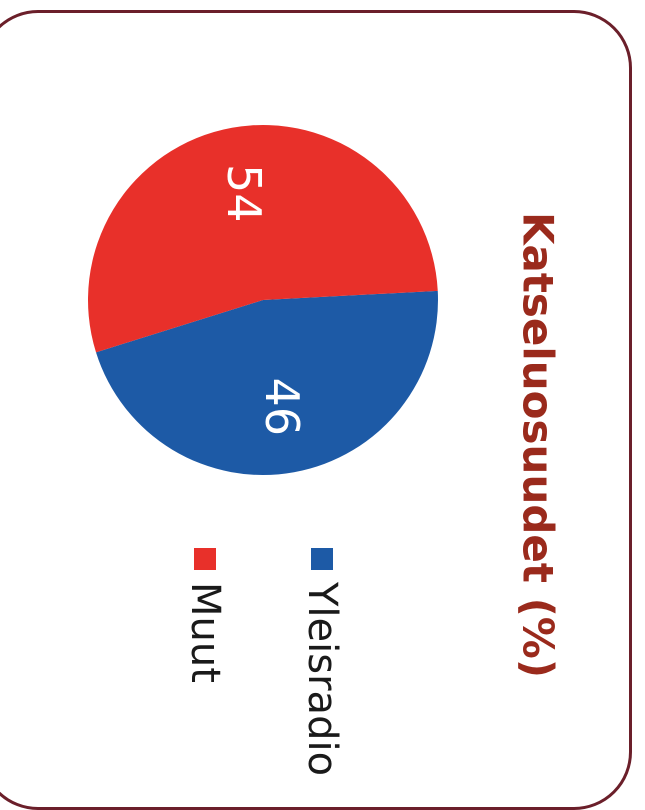 This screenshot has width=645, height=810. I want to click on legend-item-yleisradio: Yleisradio, so click(322, 662).